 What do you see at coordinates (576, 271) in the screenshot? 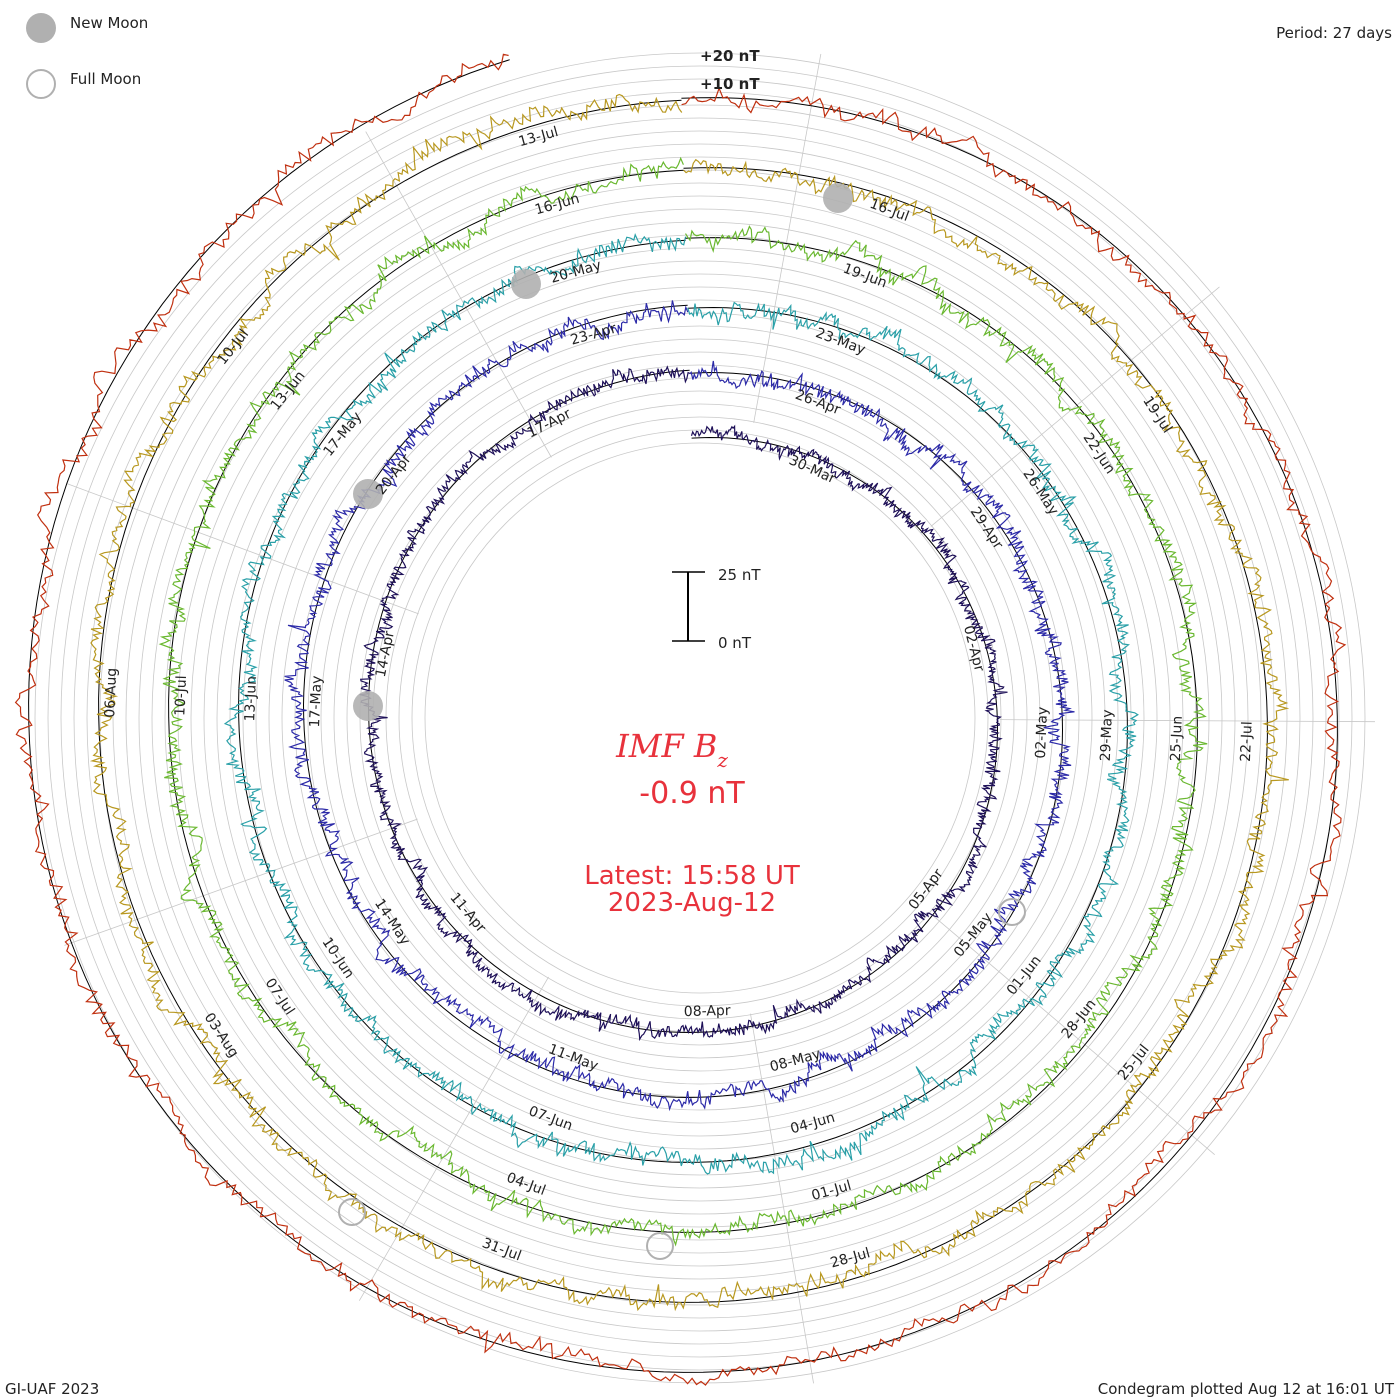
I see `date-label: 20-May` at bounding box center [576, 271].